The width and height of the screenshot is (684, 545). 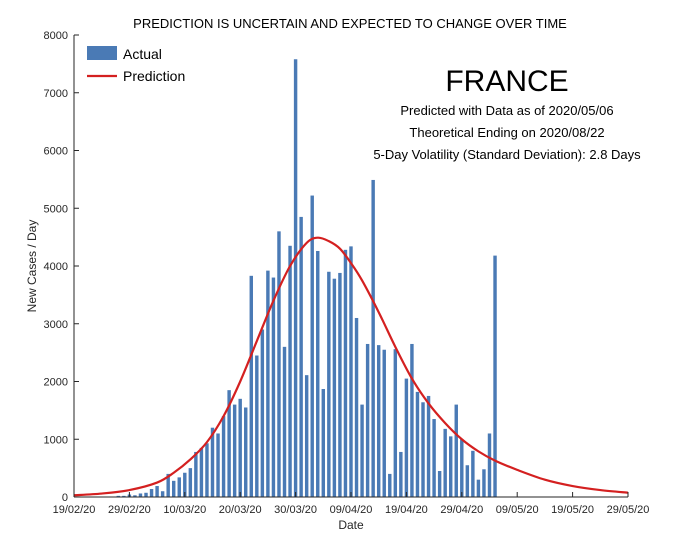 I want to click on legend-swatch-actual, so click(x=102, y=53).